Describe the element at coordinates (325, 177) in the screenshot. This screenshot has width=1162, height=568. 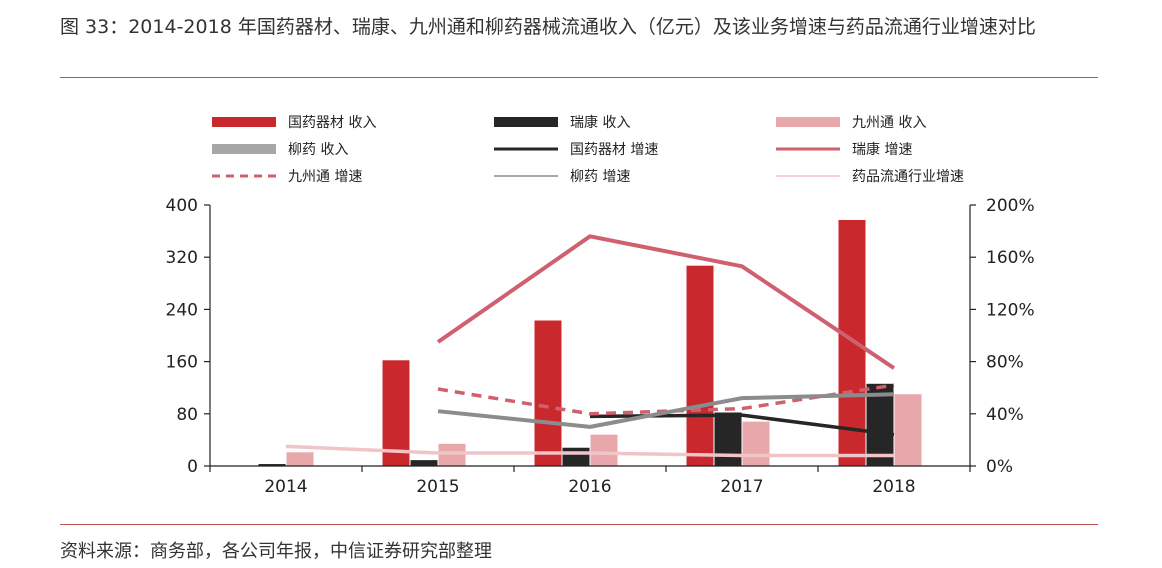
I see `legend-label: 九州通 增速` at that location.